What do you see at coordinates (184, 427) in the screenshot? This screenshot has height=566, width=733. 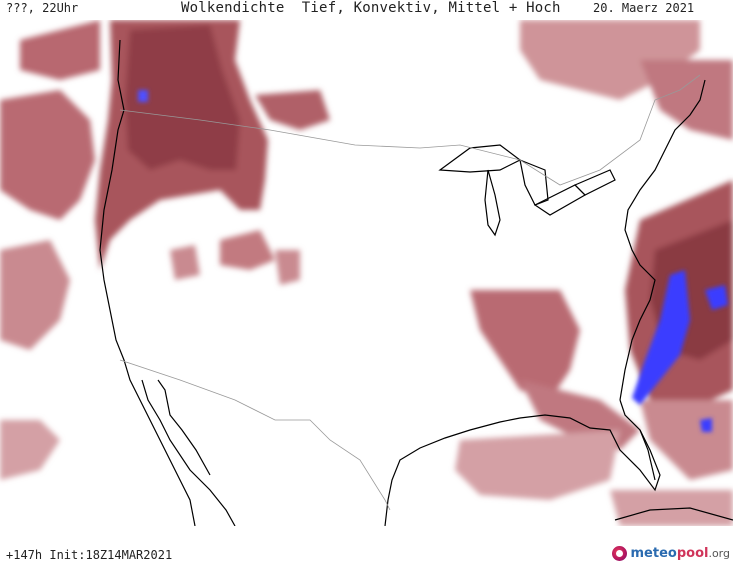 I see `mexico-west-coast` at bounding box center [184, 427].